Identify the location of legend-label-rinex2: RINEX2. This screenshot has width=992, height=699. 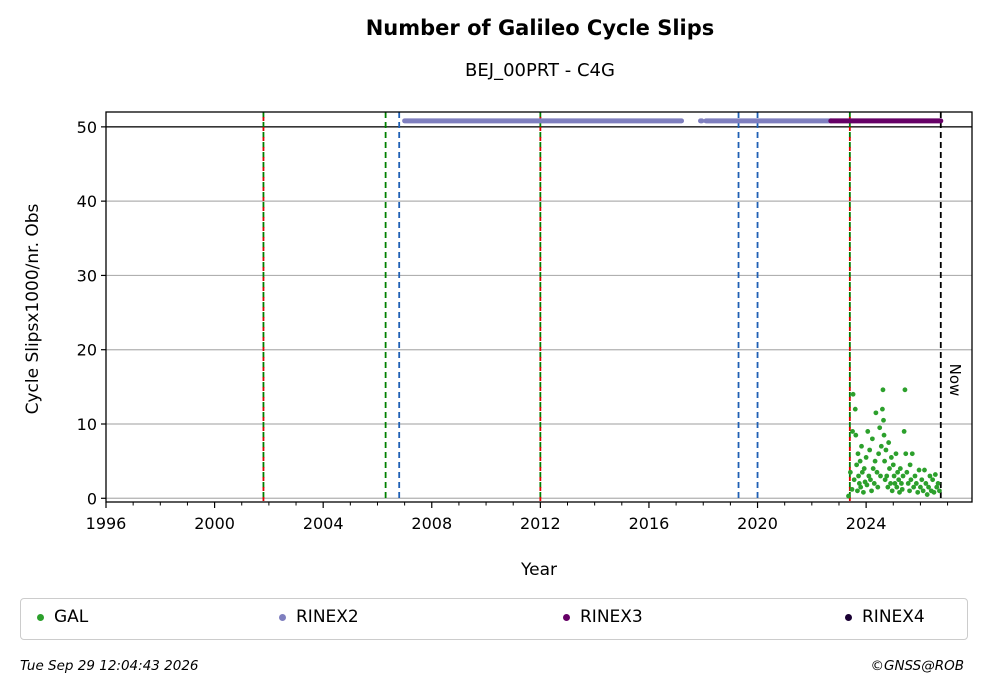
(327, 617).